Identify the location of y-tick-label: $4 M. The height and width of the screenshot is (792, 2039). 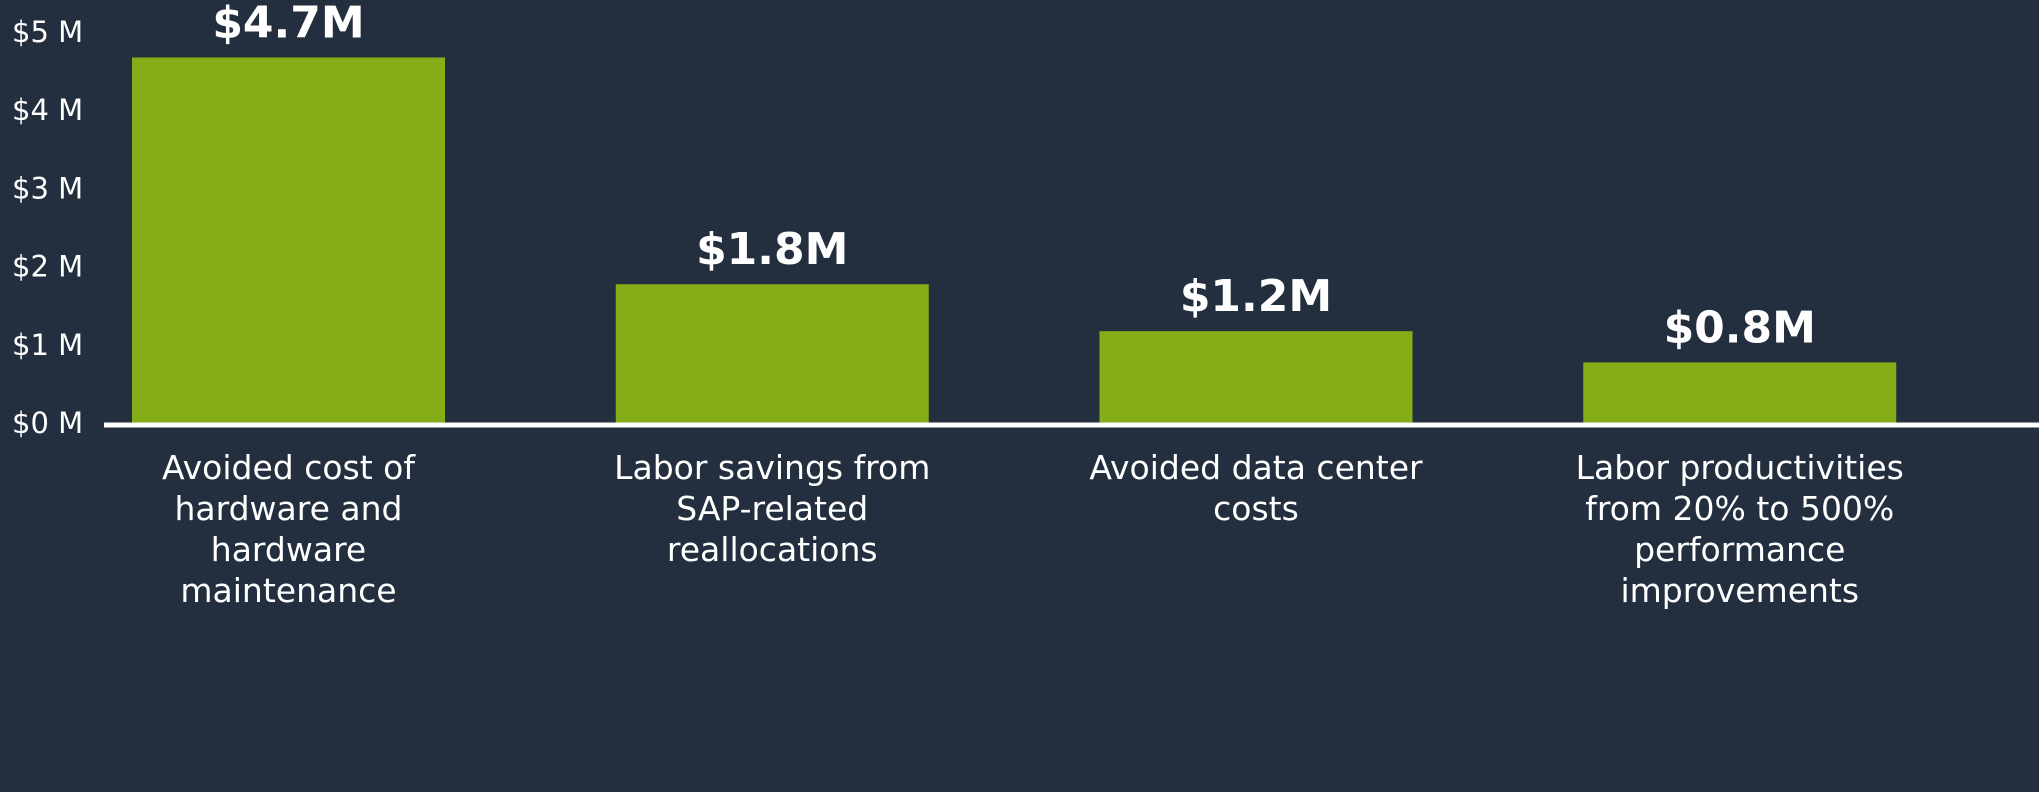
(47, 110).